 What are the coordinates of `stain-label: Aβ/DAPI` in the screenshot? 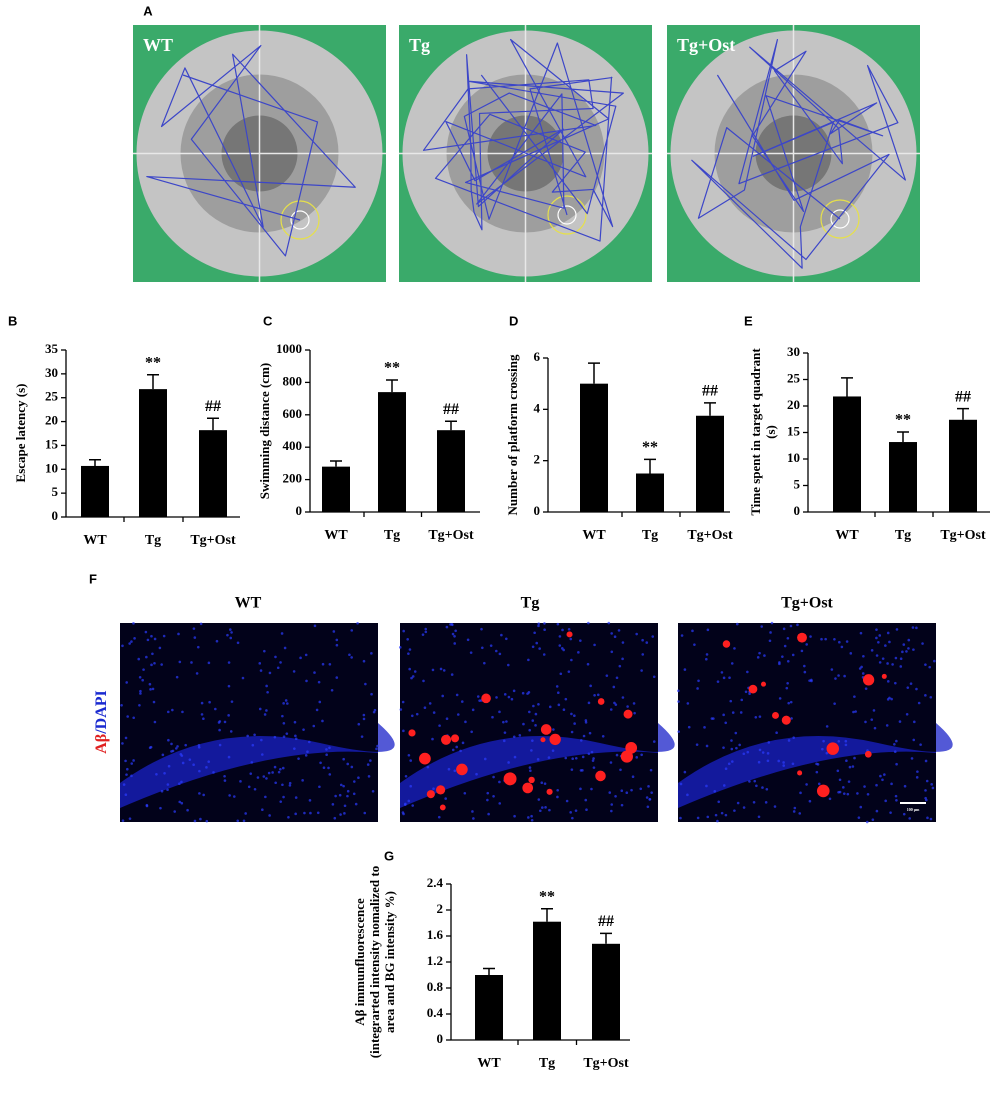 It's located at (101, 722).